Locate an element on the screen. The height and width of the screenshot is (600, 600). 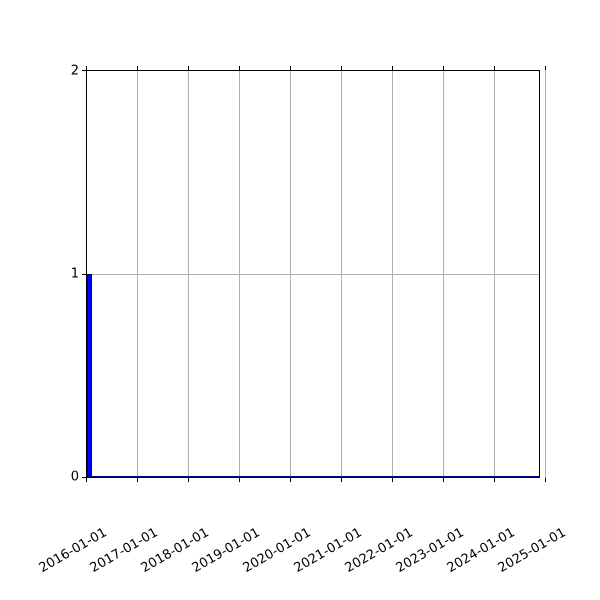
y-tick-label-2: 2 is located at coordinates (74, 71).